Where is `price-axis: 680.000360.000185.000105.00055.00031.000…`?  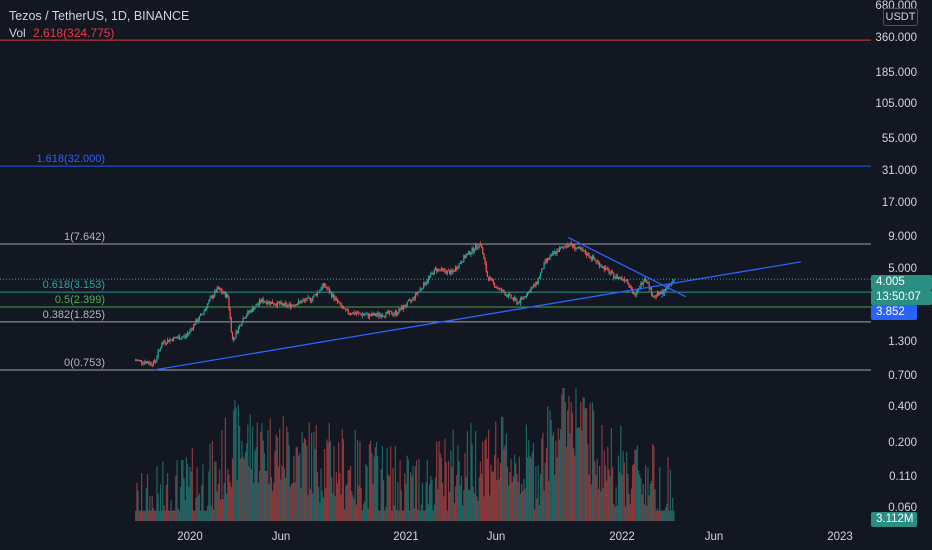 price-axis: 680.000360.000185.000105.00055.00031.000… is located at coordinates (896, 257).